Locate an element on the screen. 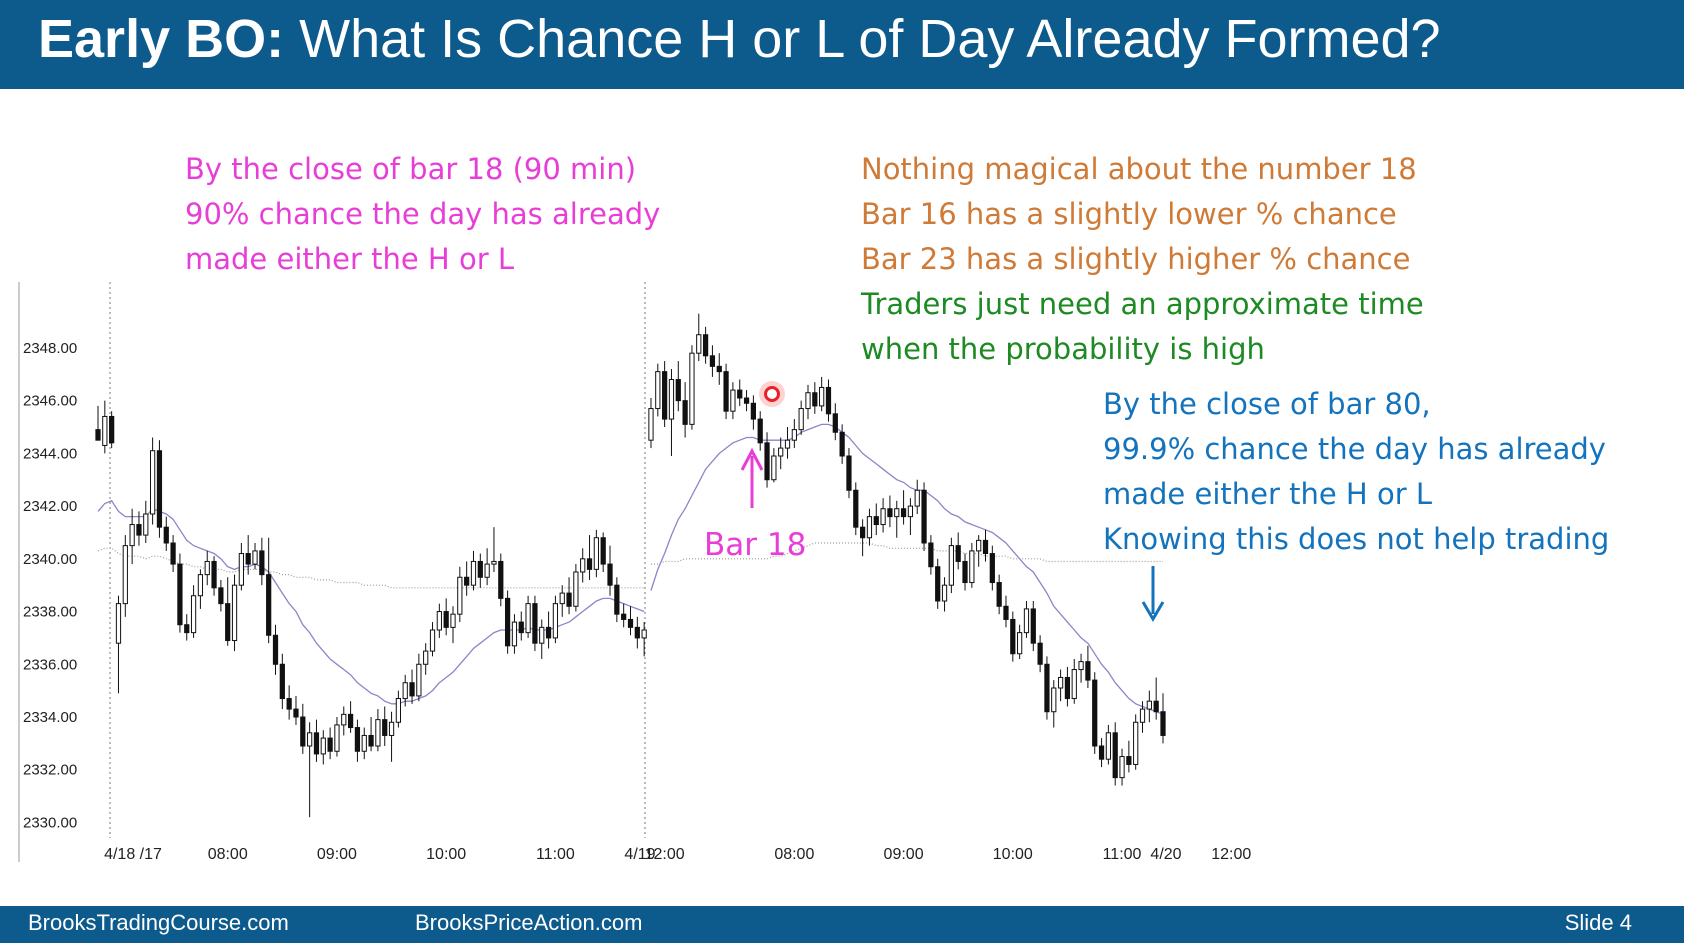  annotation-line: made either the H or L is located at coordinates (1267, 494).